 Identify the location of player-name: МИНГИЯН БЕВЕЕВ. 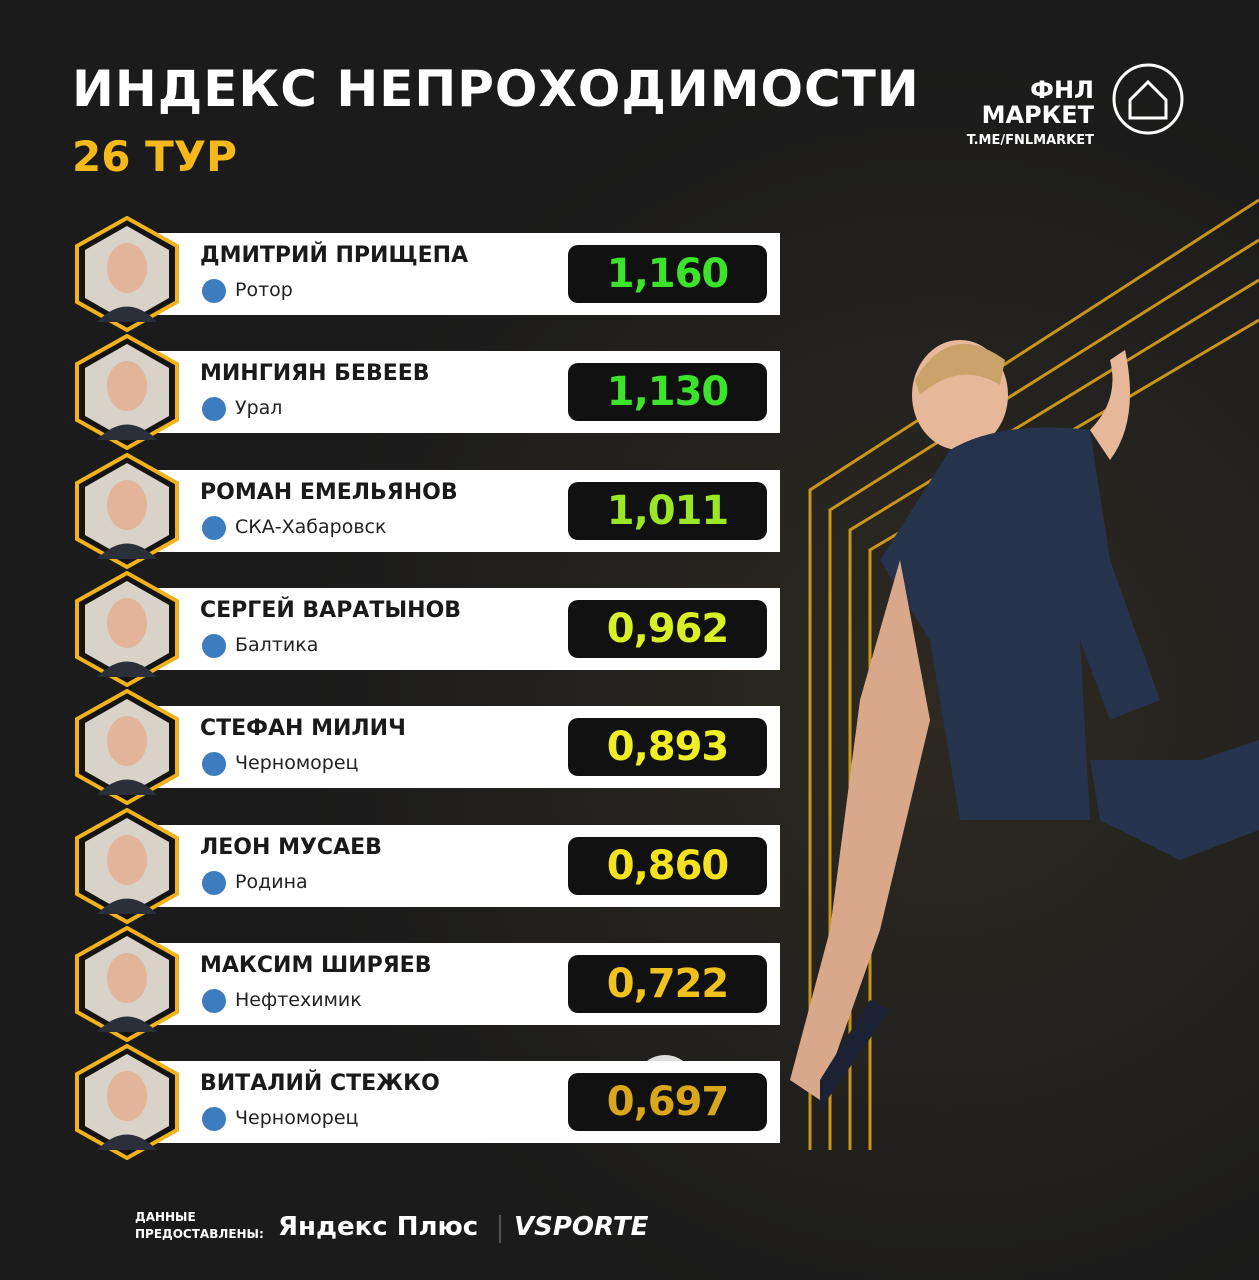
(315, 374).